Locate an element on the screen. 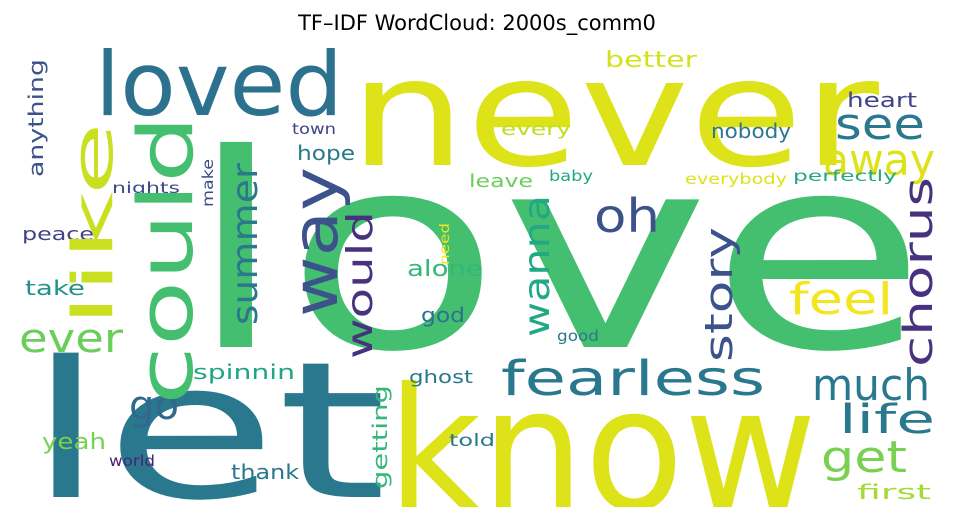 The height and width of the screenshot is (523, 954). word-heart: heart is located at coordinates (882, 100).